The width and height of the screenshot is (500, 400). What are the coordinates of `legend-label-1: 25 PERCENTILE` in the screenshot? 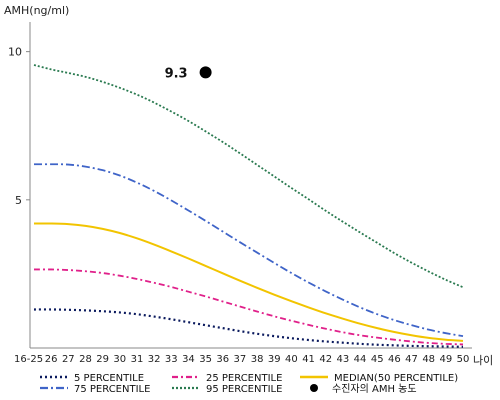 It's located at (244, 378).